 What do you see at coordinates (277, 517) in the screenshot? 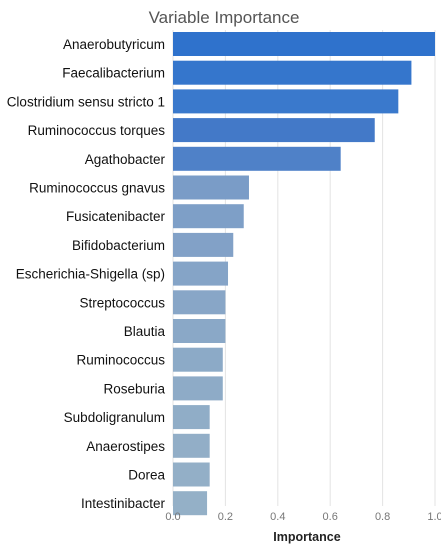
I see `x-tick-label: 0.4` at bounding box center [277, 517].